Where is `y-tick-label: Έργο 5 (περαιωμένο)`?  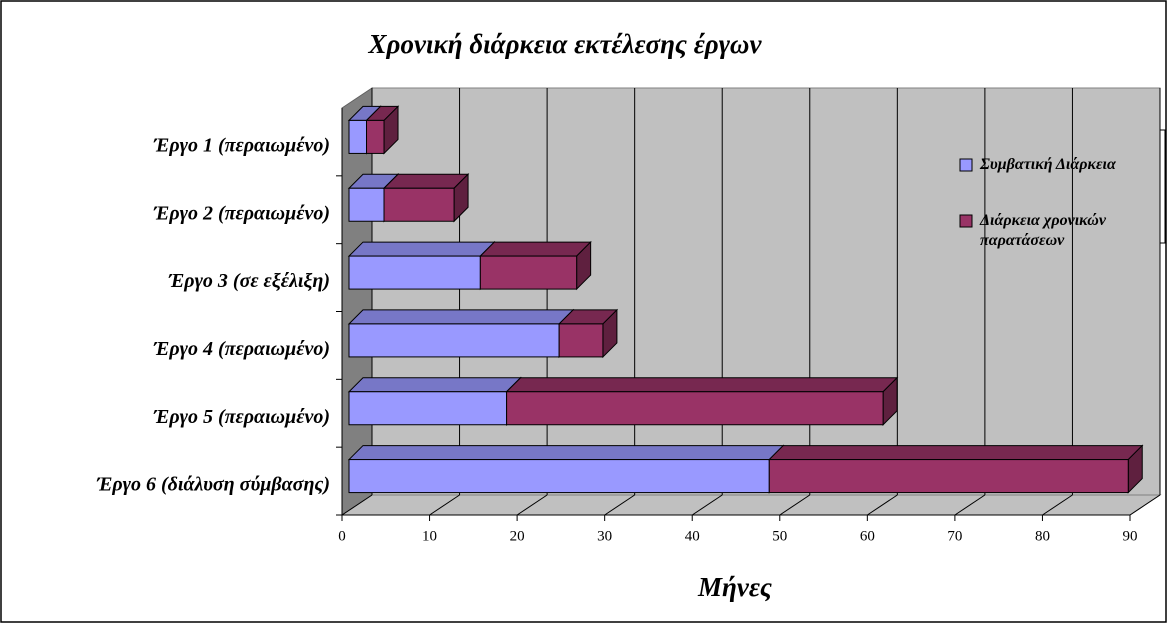 y-tick-label: Έργο 5 (περαιωμένο) is located at coordinates (241, 417).